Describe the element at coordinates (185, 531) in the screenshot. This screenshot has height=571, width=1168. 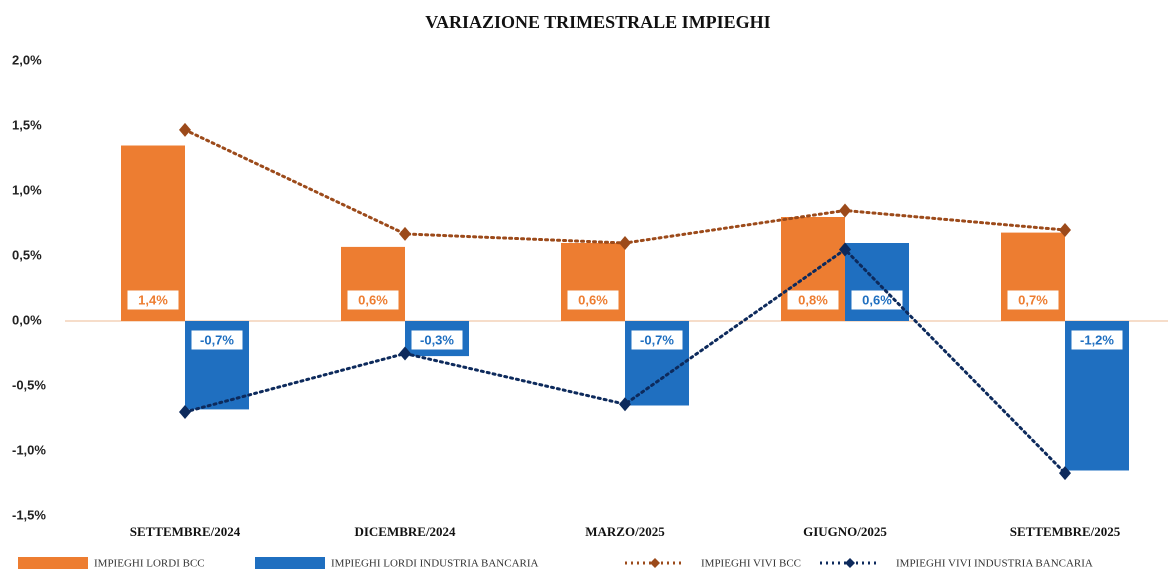
I see `x-tick-label: SETTEMBRE/2024` at that location.